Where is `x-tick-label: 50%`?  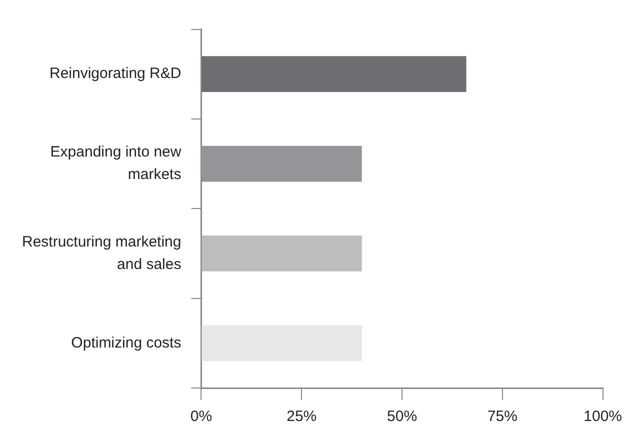 x-tick-label: 50% is located at coordinates (402, 417).